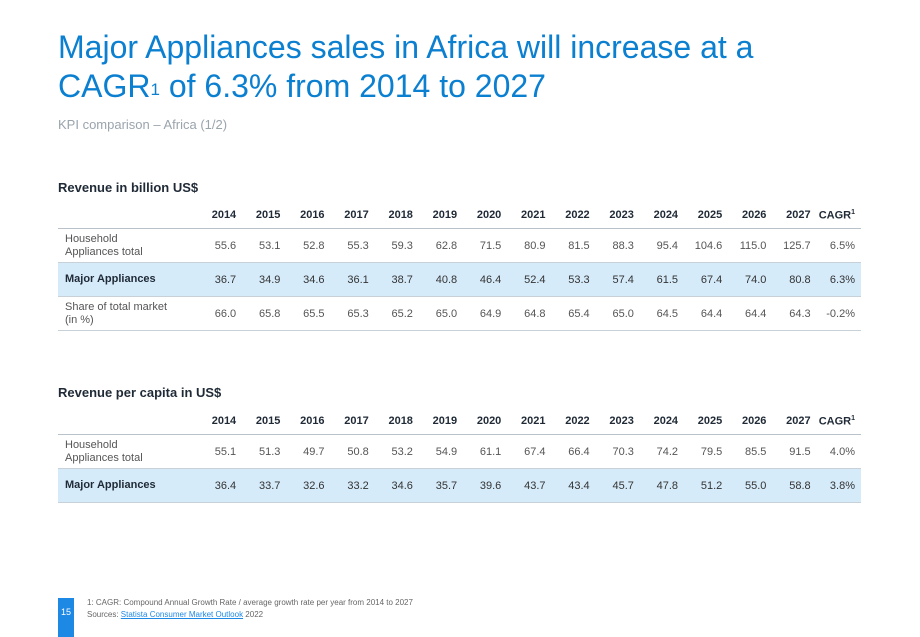  Describe the element at coordinates (842, 245) in the screenshot. I see `table-cell: 6.5%` at that location.